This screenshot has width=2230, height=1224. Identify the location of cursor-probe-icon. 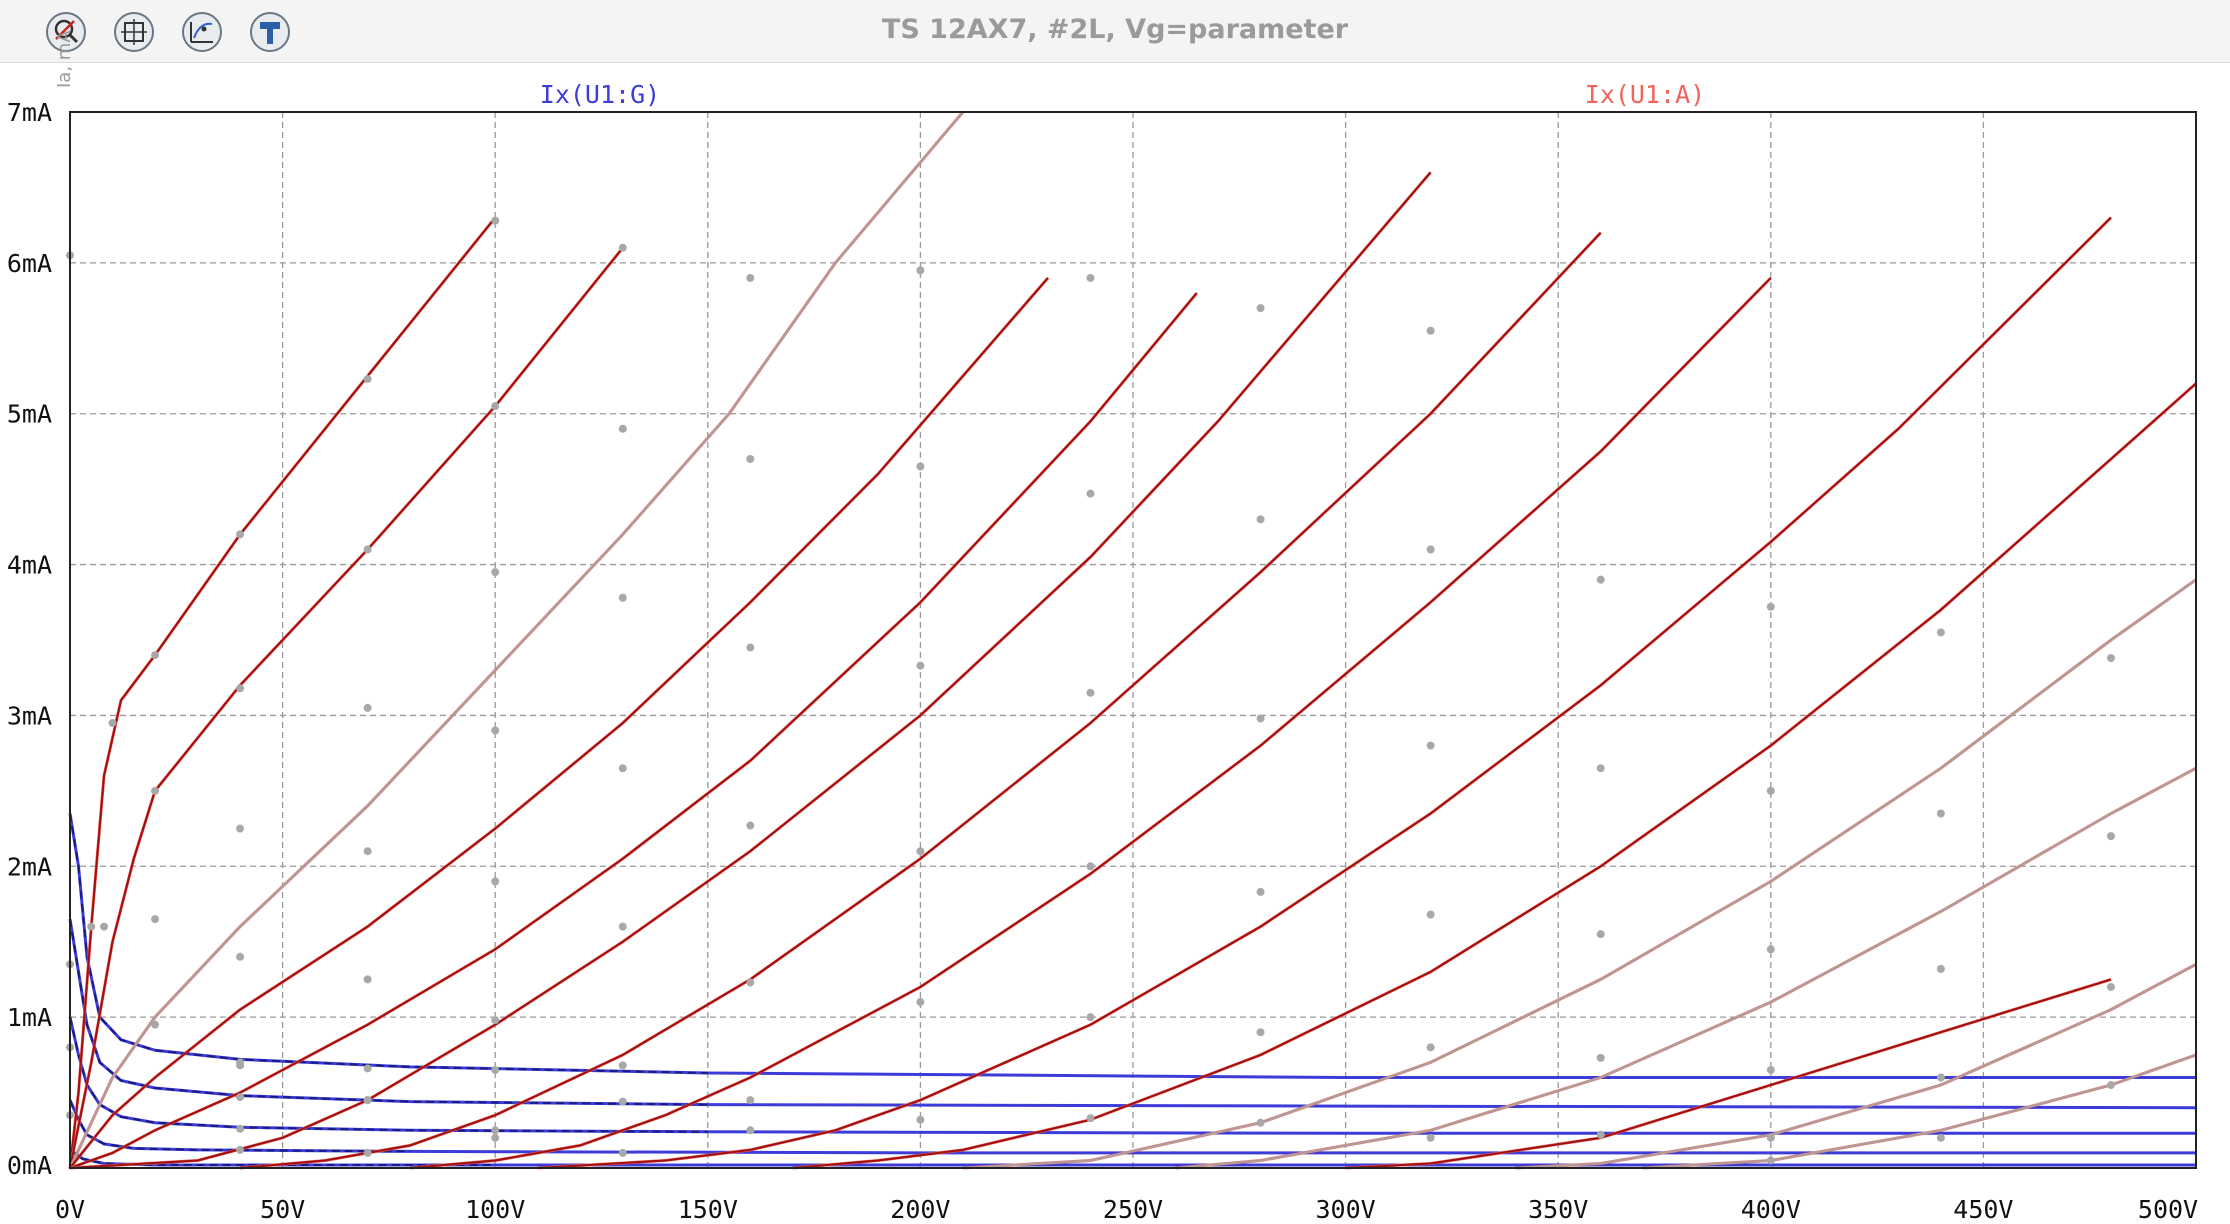
(202, 32).